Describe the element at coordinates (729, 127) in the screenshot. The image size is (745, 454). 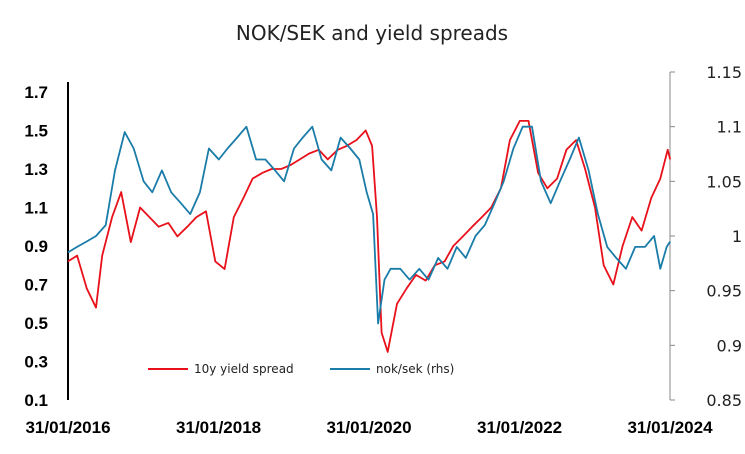
I see `y-right-tick-label: 1.1` at that location.